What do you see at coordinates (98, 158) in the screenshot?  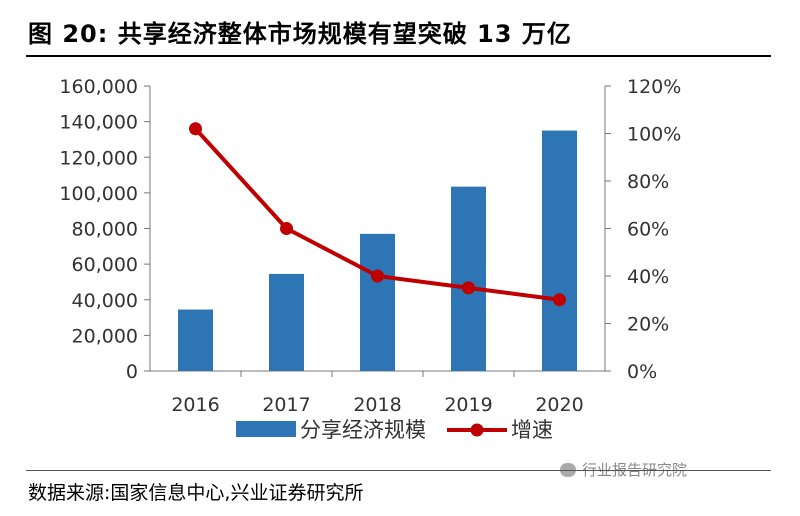 I see `left-tick-label: 120,000` at bounding box center [98, 158].